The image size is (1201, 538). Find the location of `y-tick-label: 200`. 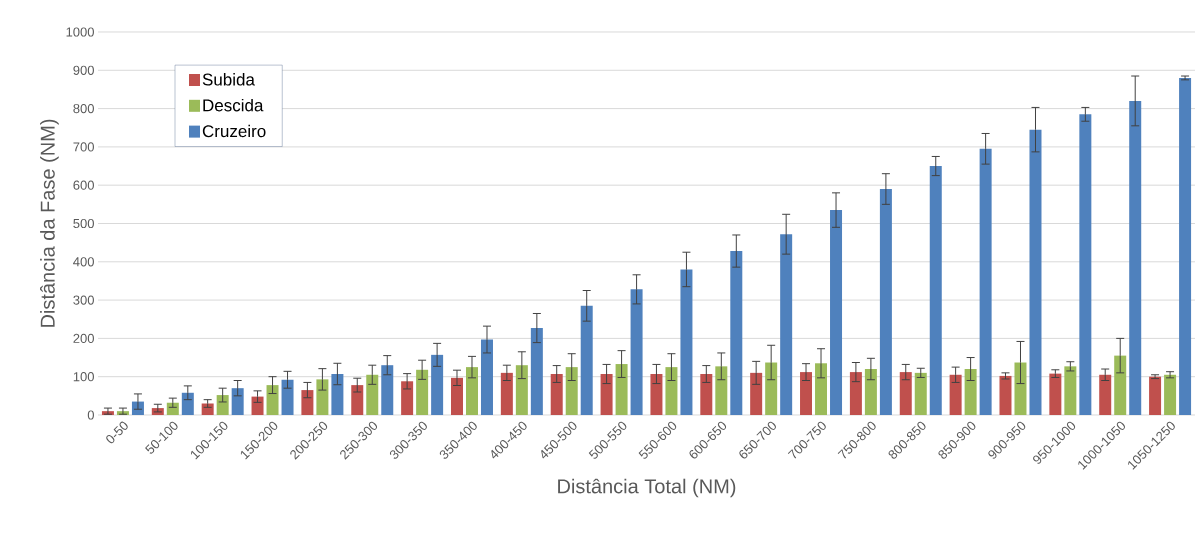

y-tick-label: 200 is located at coordinates (83, 338).